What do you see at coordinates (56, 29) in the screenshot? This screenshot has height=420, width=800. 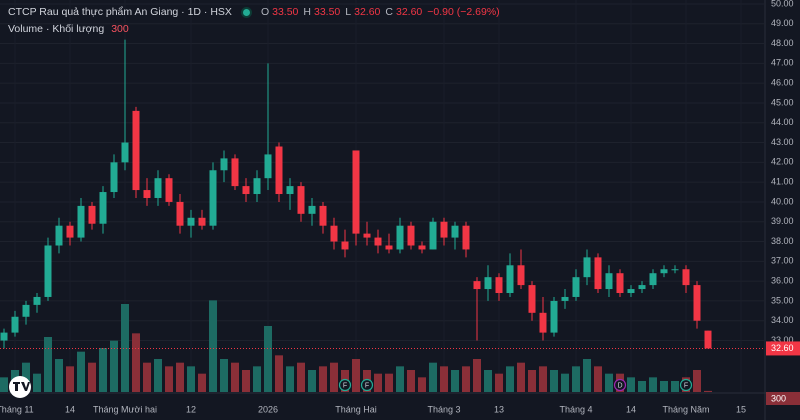 I see `volume-label: Volume · Khối lượng` at bounding box center [56, 29].